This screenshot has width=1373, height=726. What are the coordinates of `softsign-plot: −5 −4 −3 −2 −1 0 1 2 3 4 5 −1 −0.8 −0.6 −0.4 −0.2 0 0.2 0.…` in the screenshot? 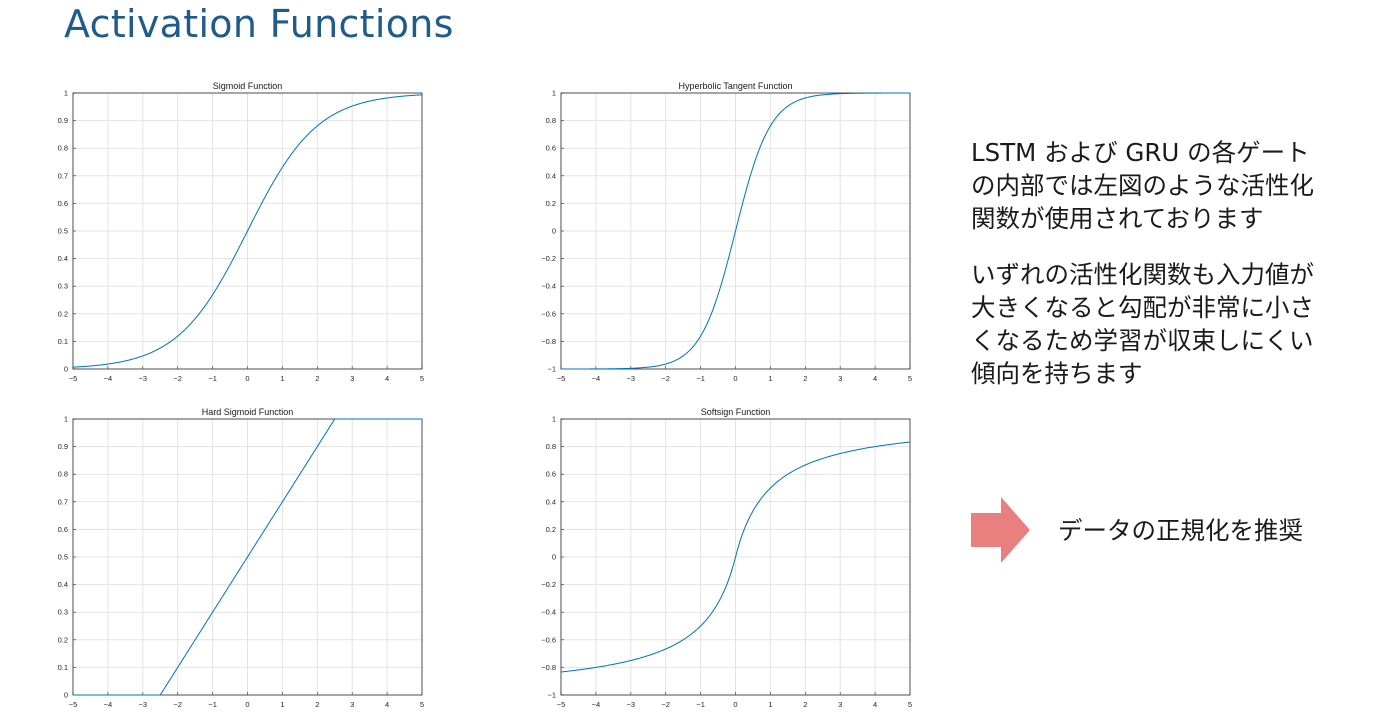 It's located at (732, 557).